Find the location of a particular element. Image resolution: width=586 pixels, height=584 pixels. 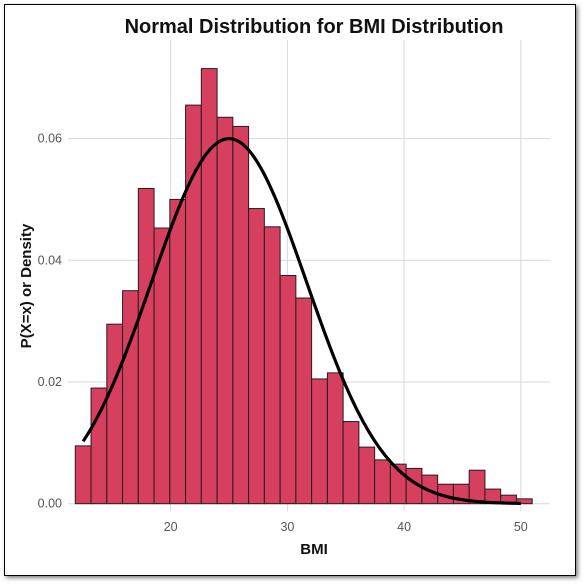

x-tick-label: 40 is located at coordinates (404, 527).